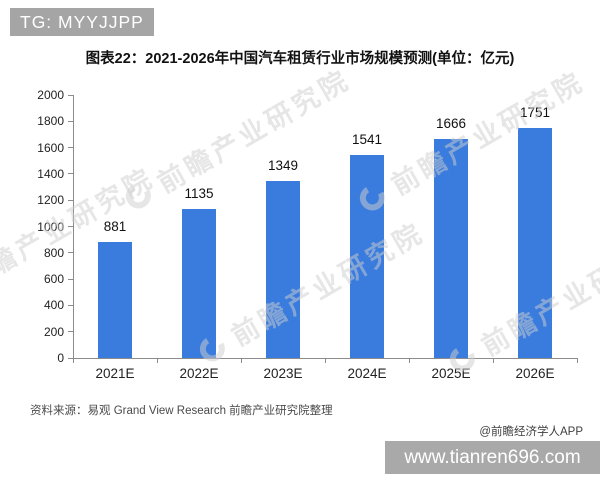 The width and height of the screenshot is (600, 480). I want to click on credit-line: @前瞻经济学人APP, so click(531, 432).